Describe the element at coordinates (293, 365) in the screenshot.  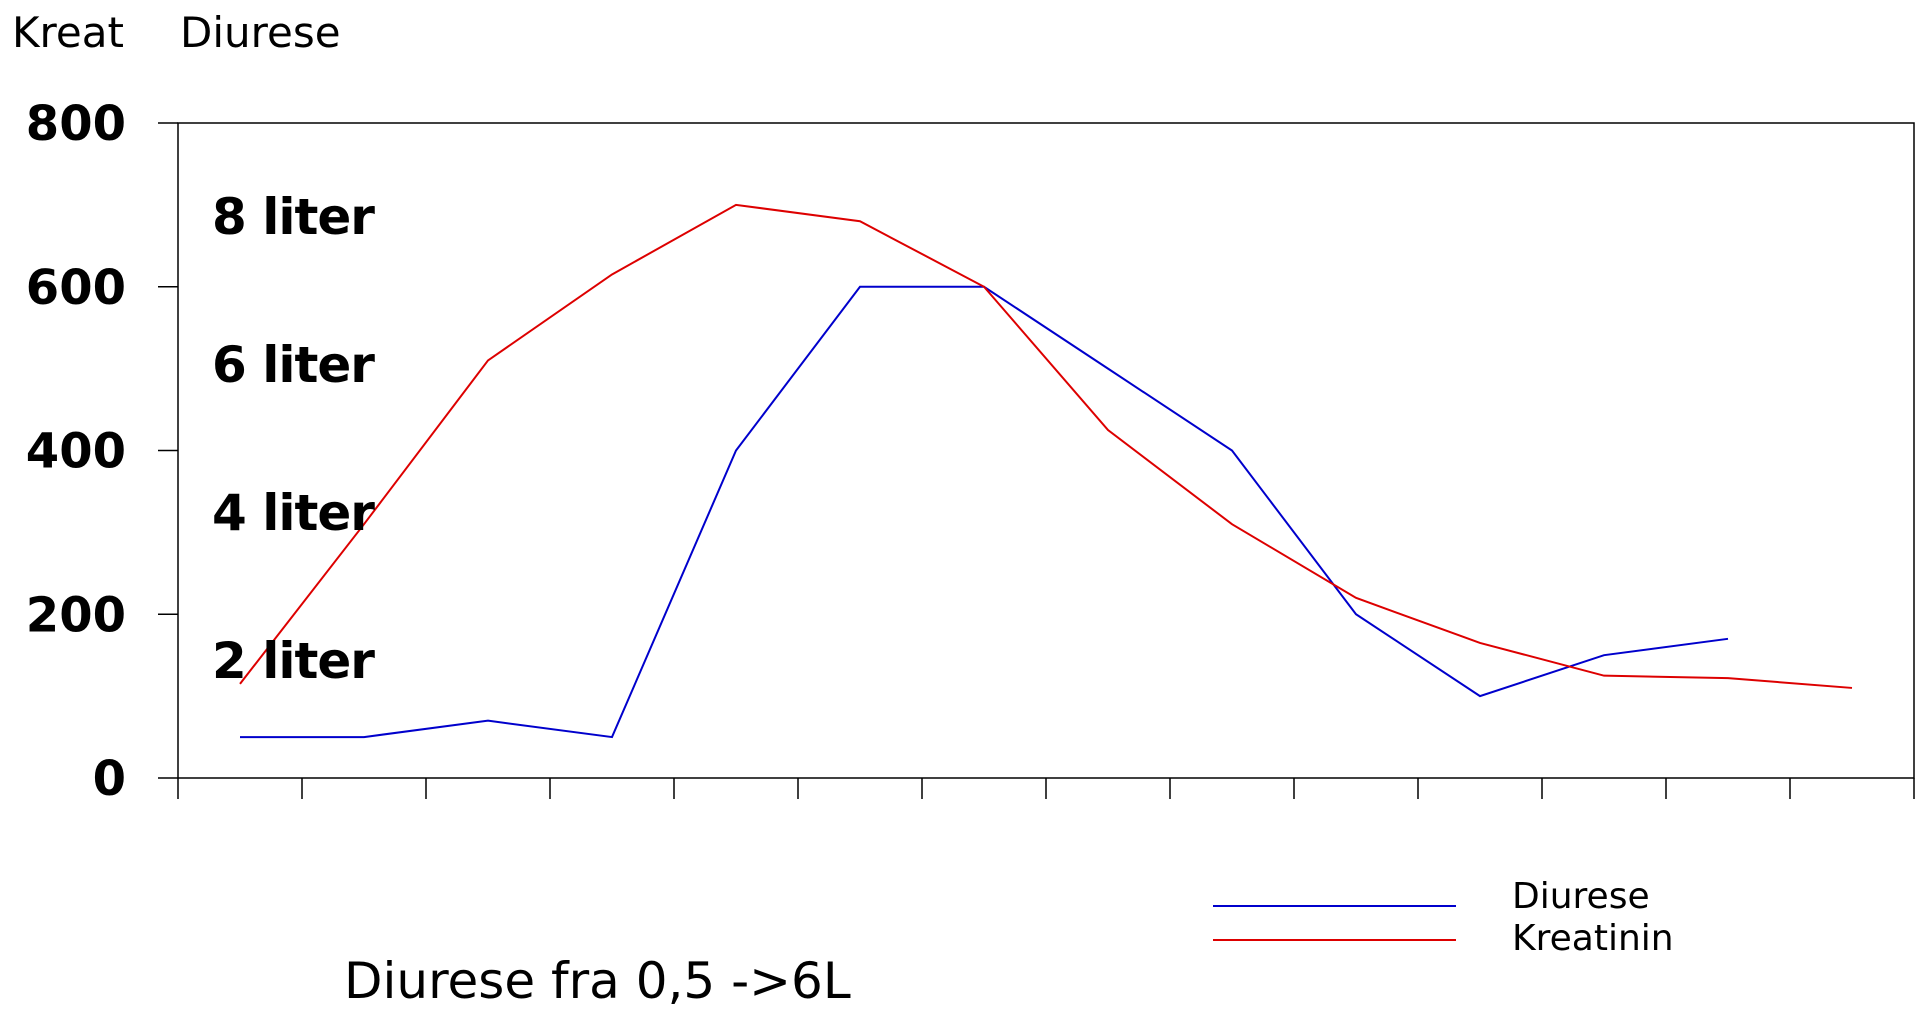
I see `annotation-6-liter: 6 liter` at that location.